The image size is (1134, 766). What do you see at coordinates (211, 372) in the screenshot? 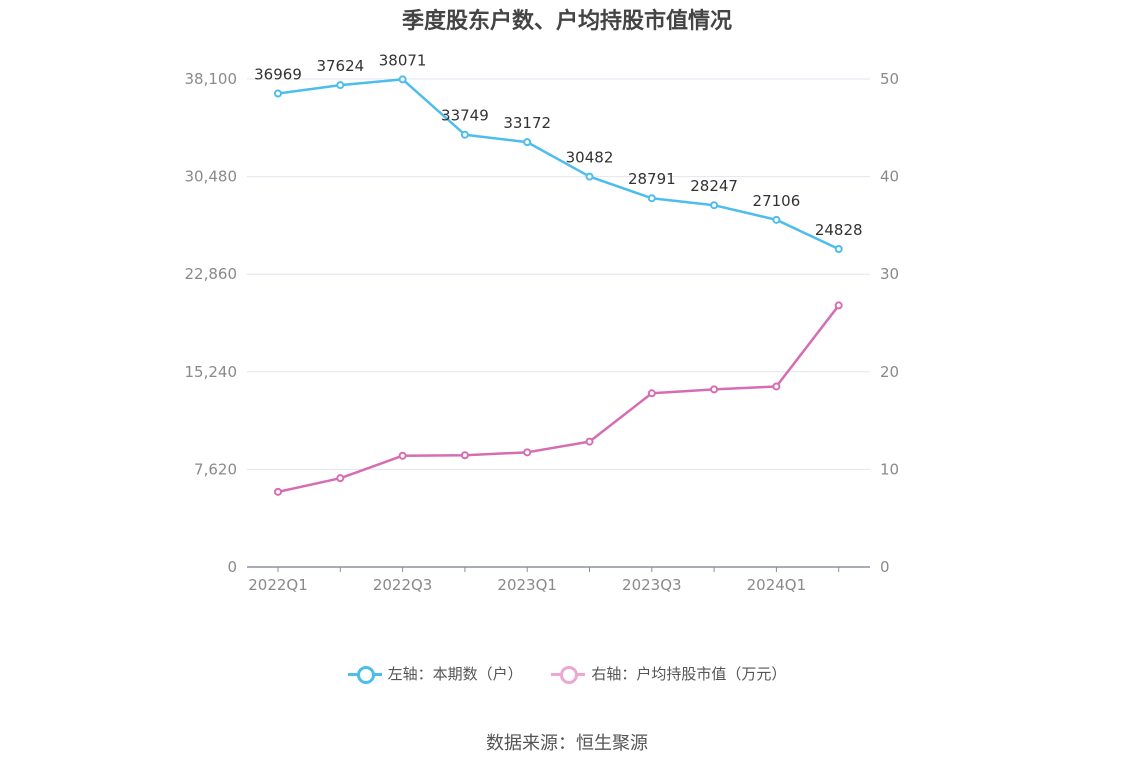
I see `left-axis-tick-label: 15,240` at bounding box center [211, 372].